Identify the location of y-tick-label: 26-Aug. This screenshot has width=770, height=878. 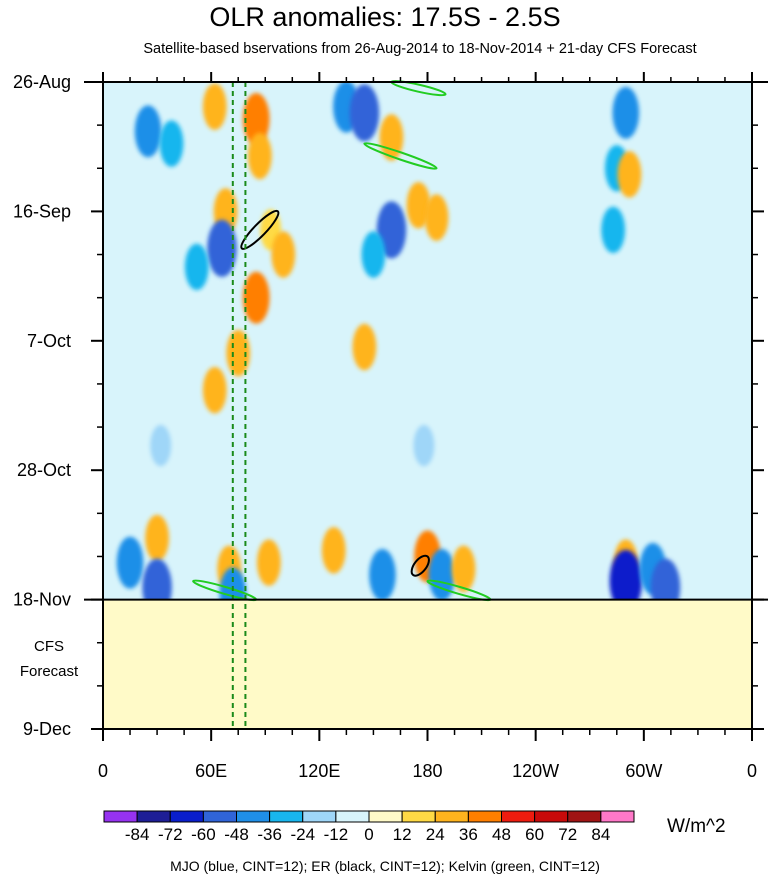
(42, 82).